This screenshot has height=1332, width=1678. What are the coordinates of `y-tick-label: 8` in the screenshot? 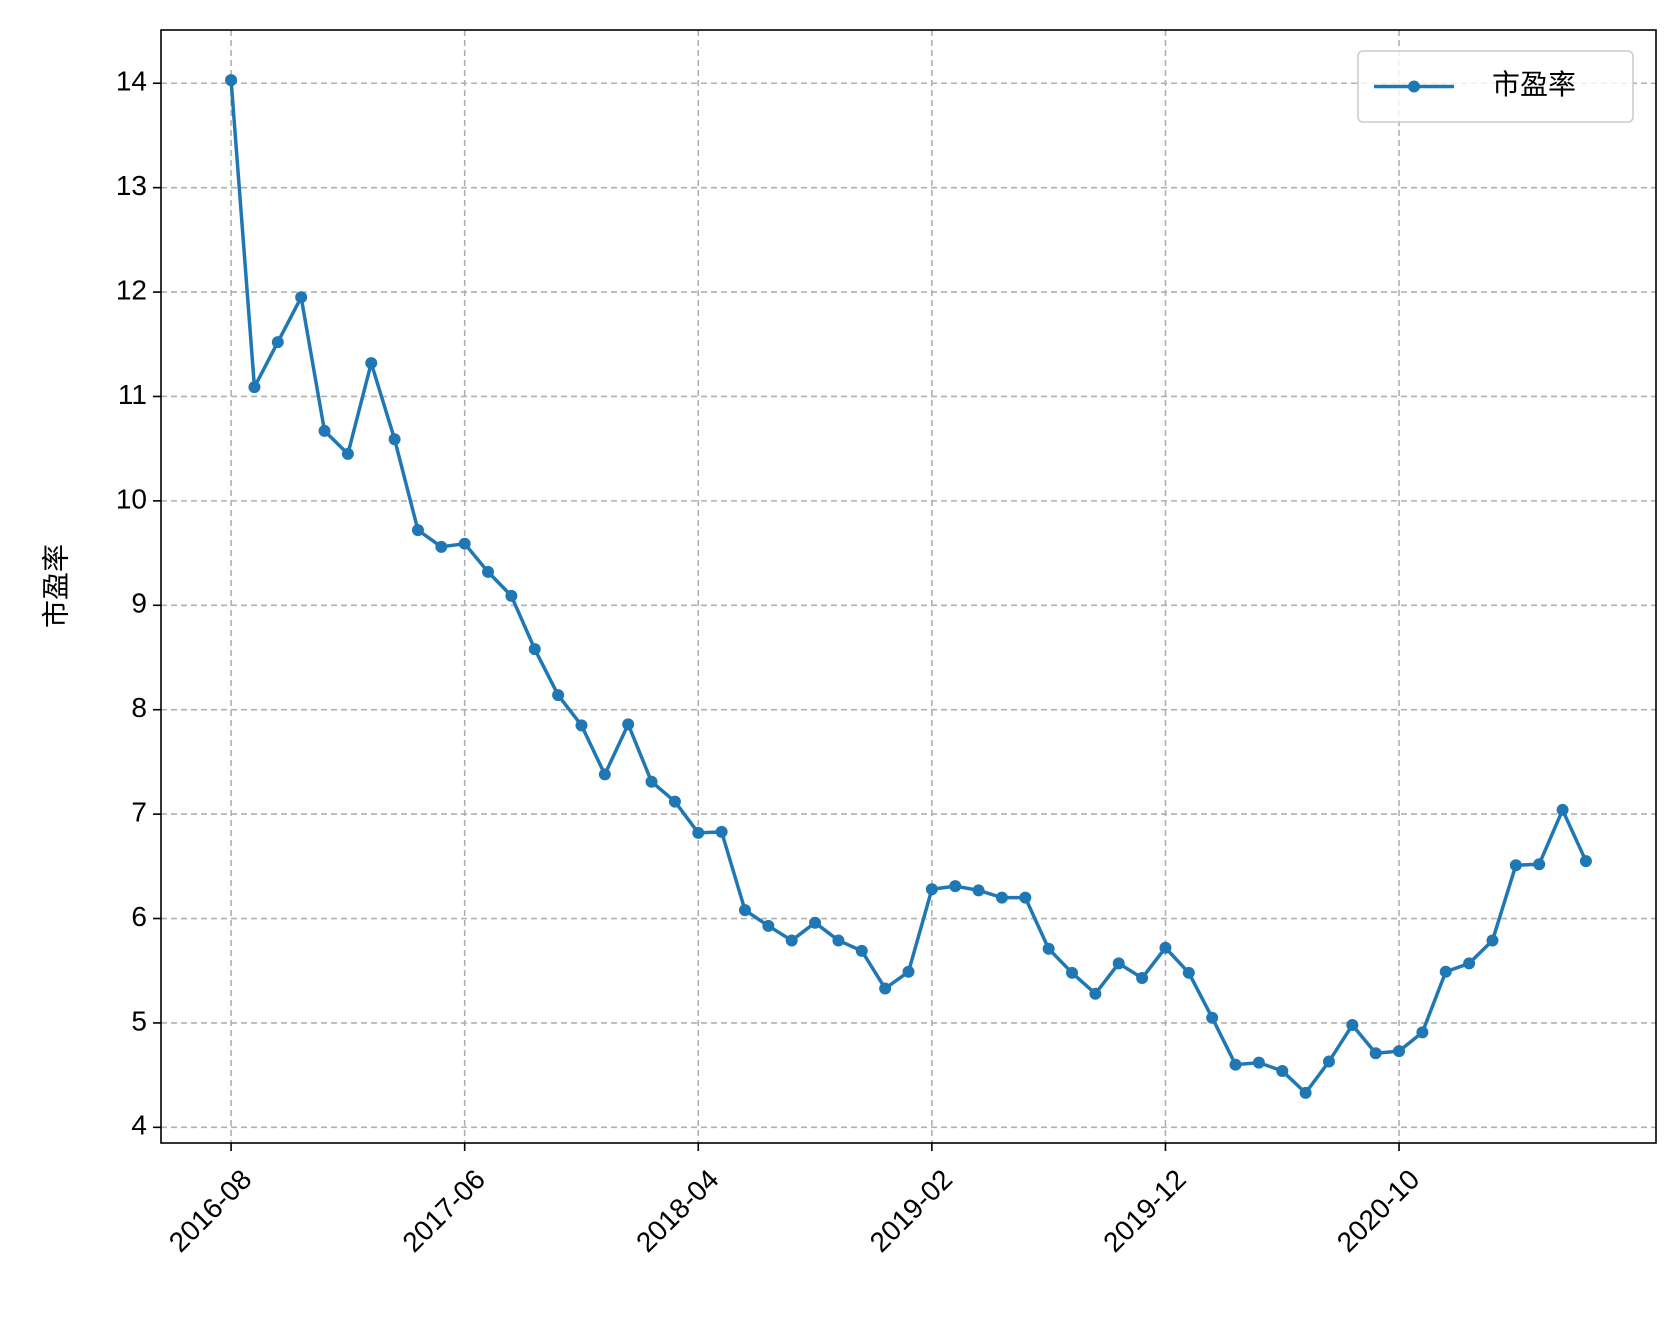 It's located at (139, 707).